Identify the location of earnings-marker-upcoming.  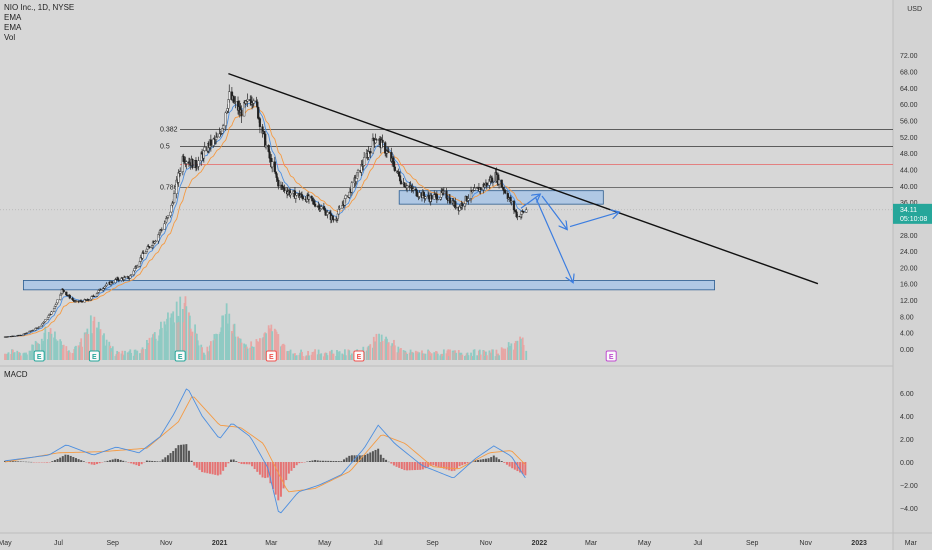
(611, 356).